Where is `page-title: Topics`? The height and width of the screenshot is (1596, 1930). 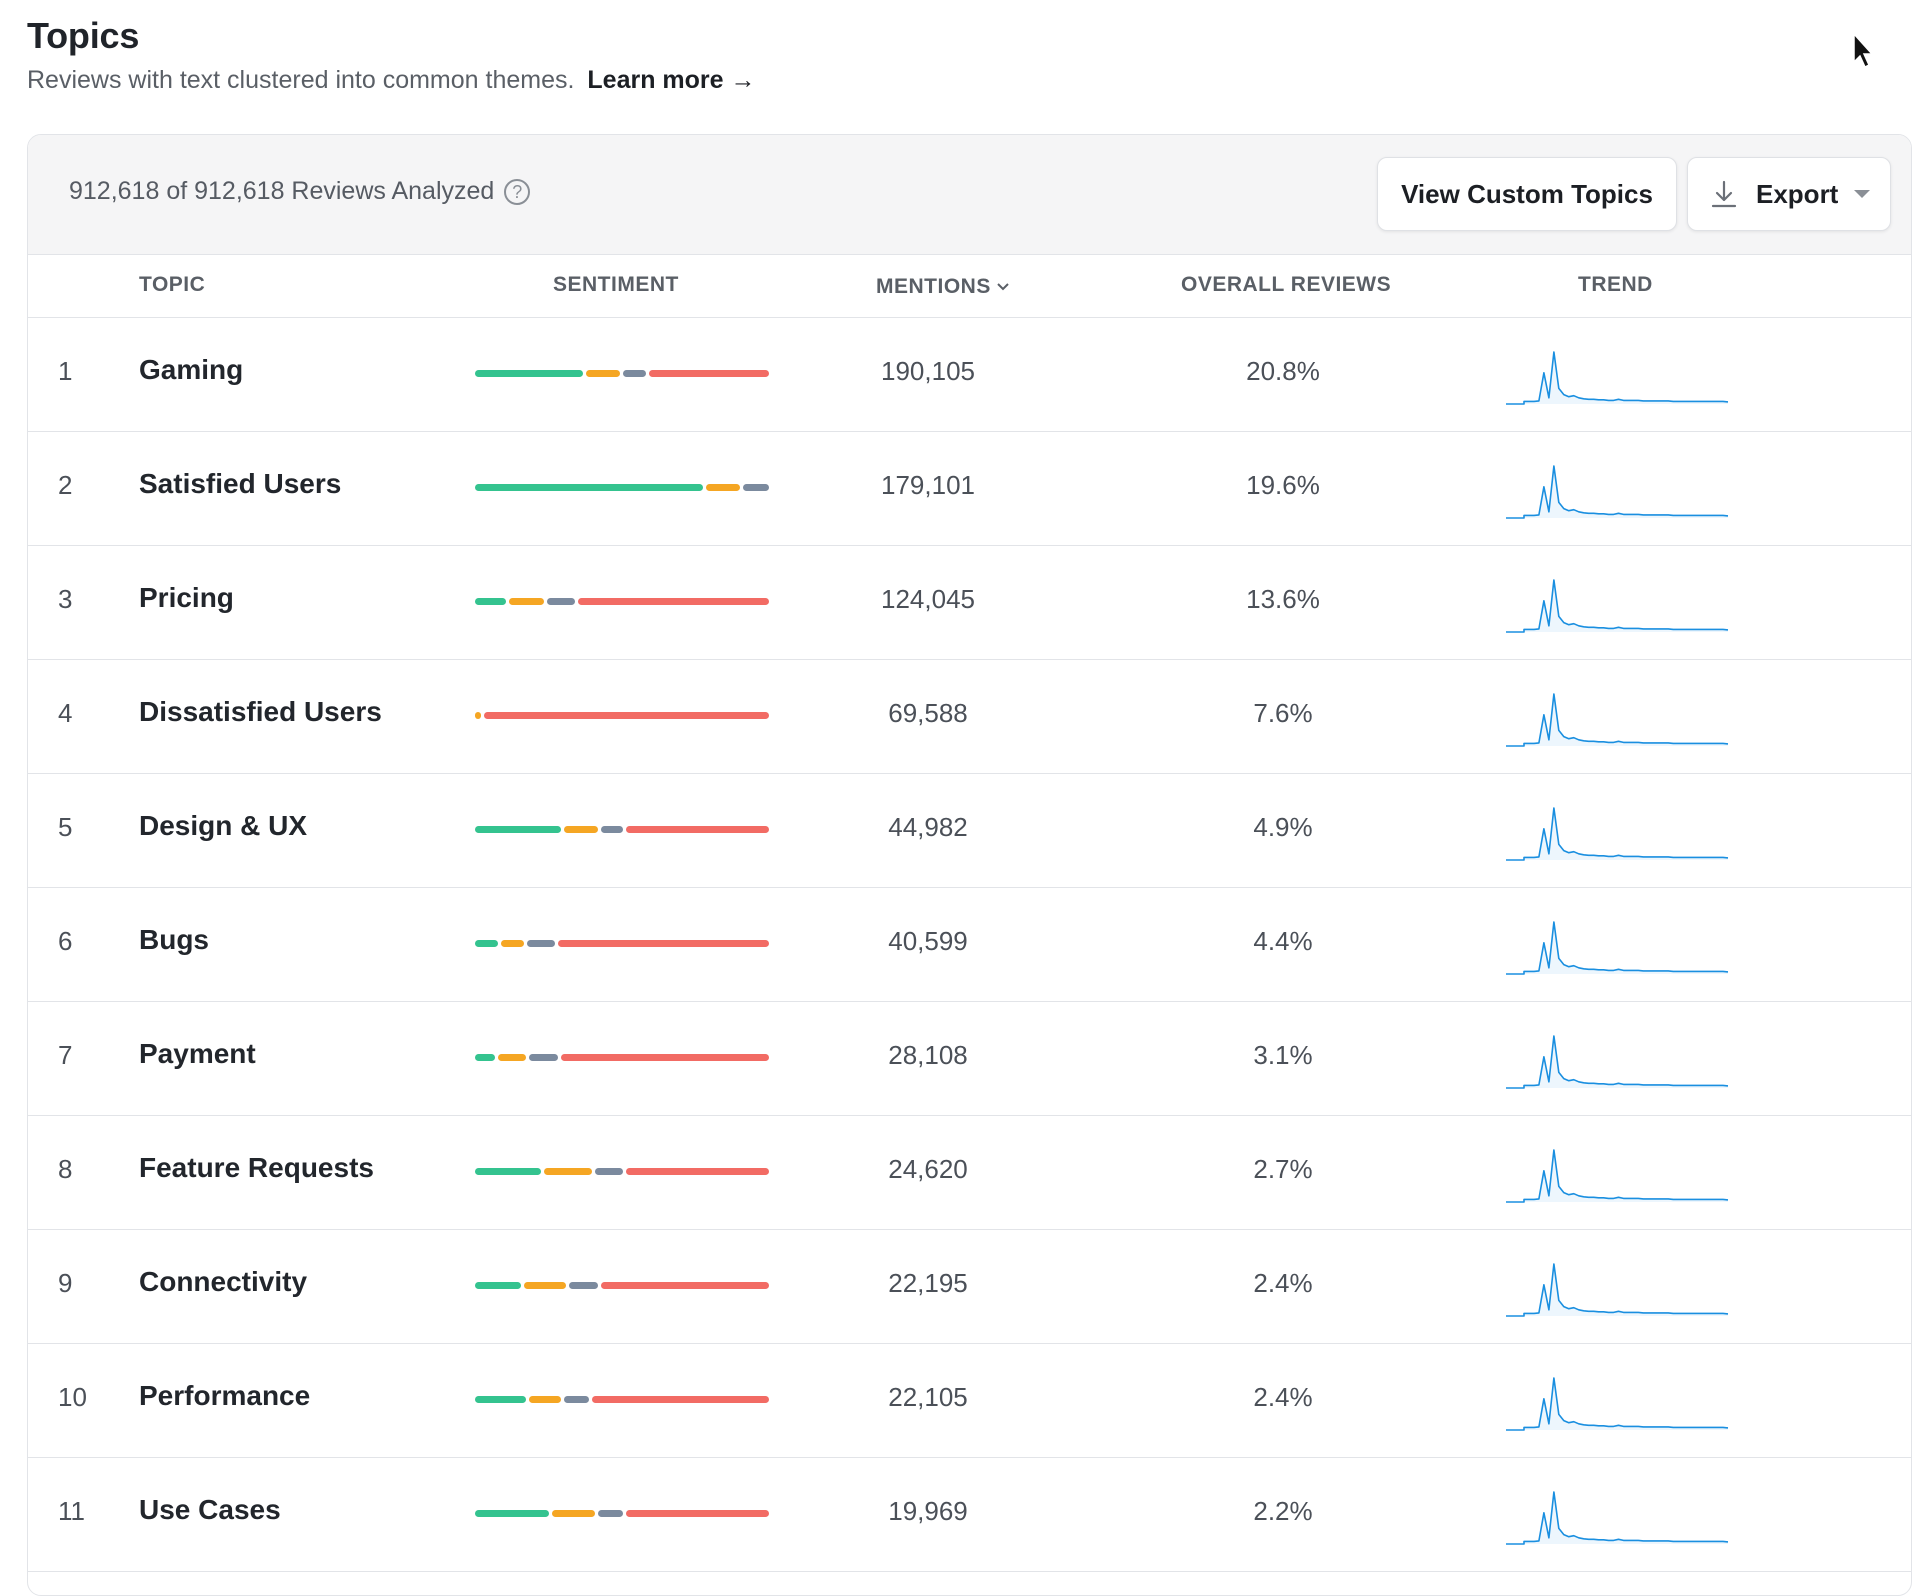
page-title: Topics is located at coordinates (83, 35).